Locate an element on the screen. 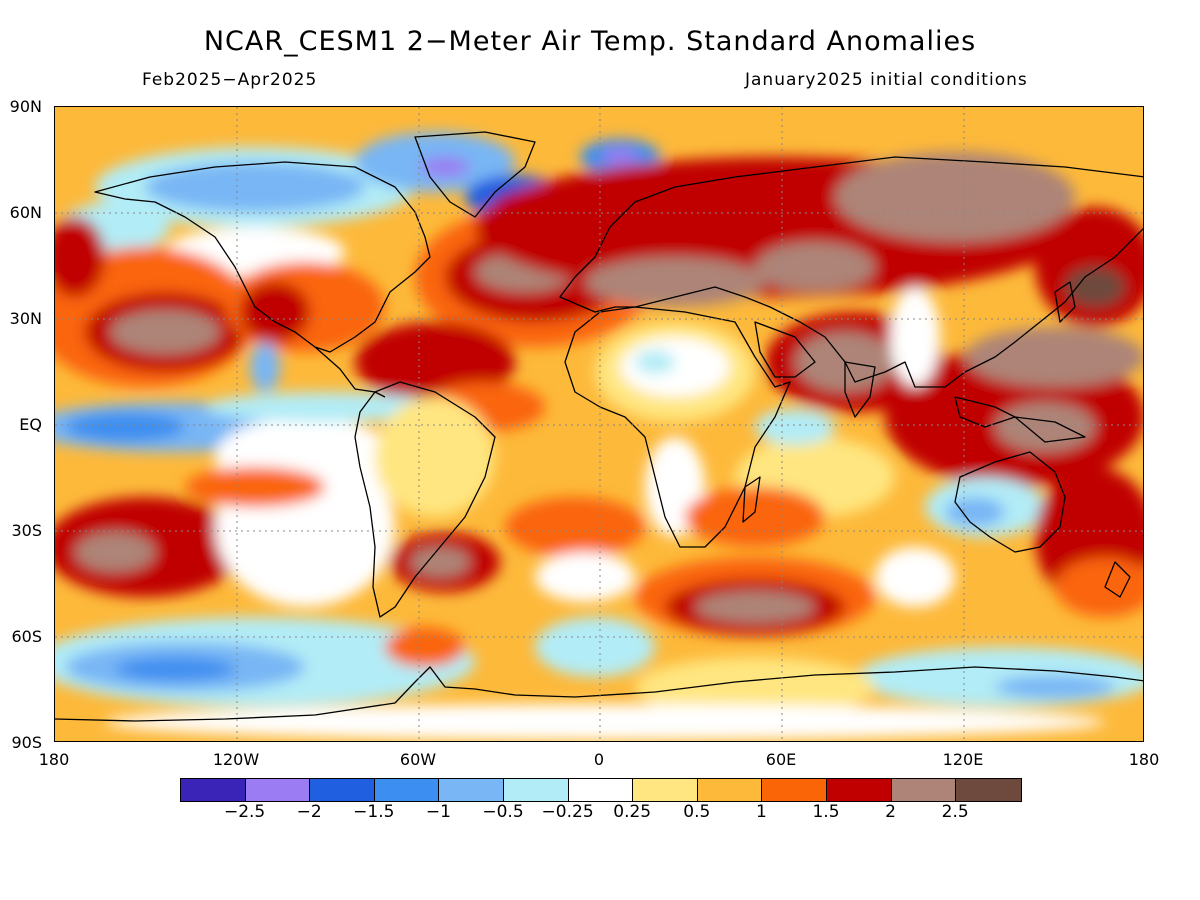 The height and width of the screenshot is (900, 1200). colorbar is located at coordinates (601, 790).